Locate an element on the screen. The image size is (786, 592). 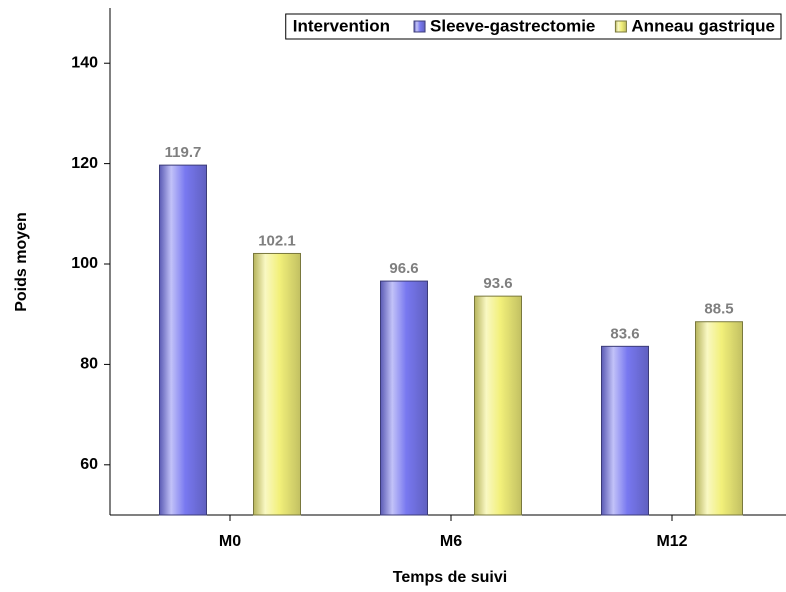
y-axis-title: Poids moyen is located at coordinates (21, 262).